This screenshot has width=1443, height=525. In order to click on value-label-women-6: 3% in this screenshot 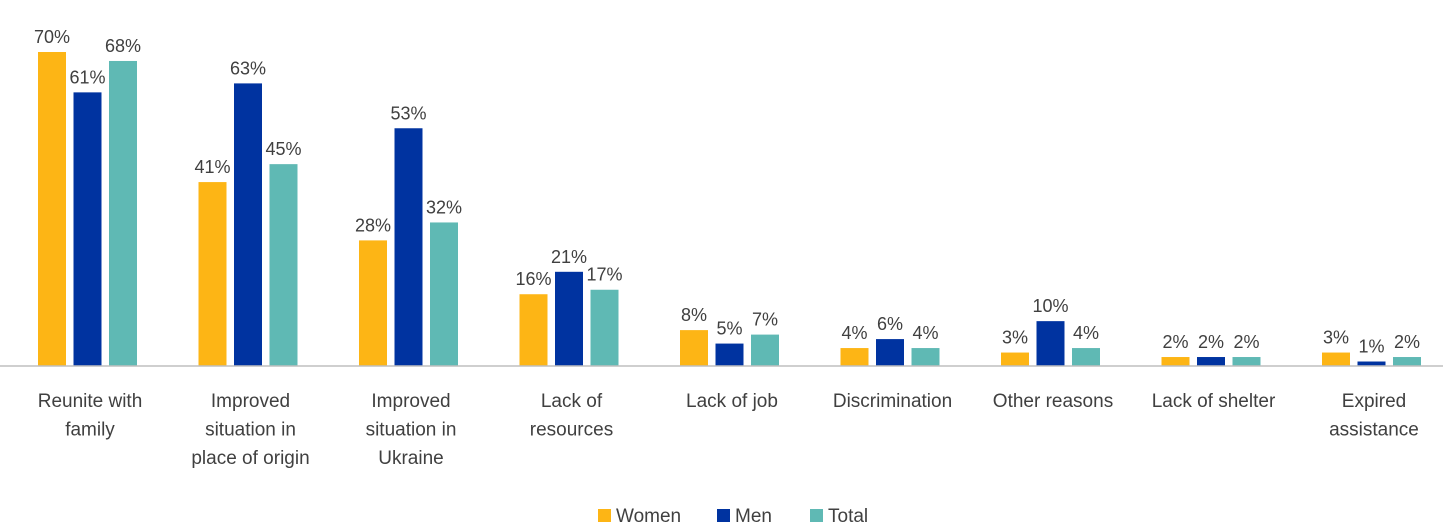, I will do `click(1015, 338)`.